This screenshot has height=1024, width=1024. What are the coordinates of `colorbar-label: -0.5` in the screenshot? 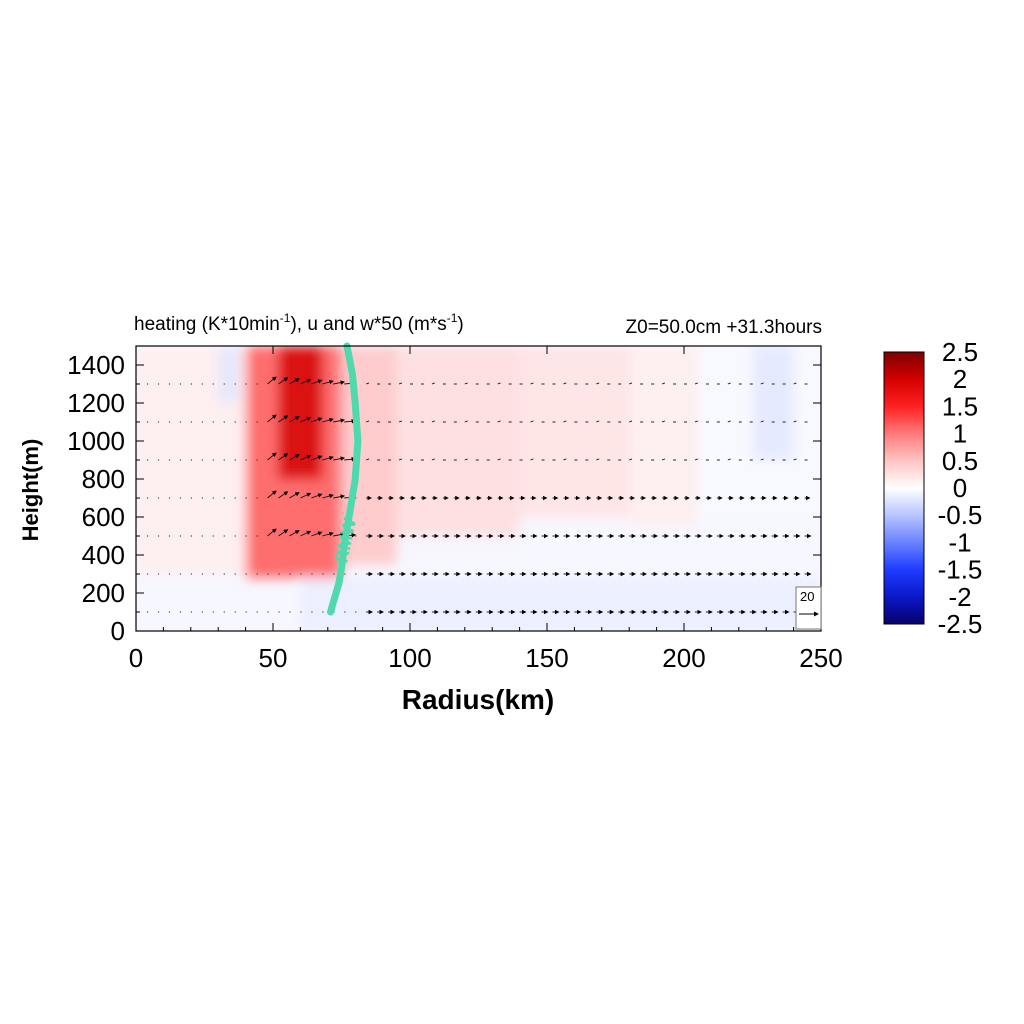 It's located at (960, 515).